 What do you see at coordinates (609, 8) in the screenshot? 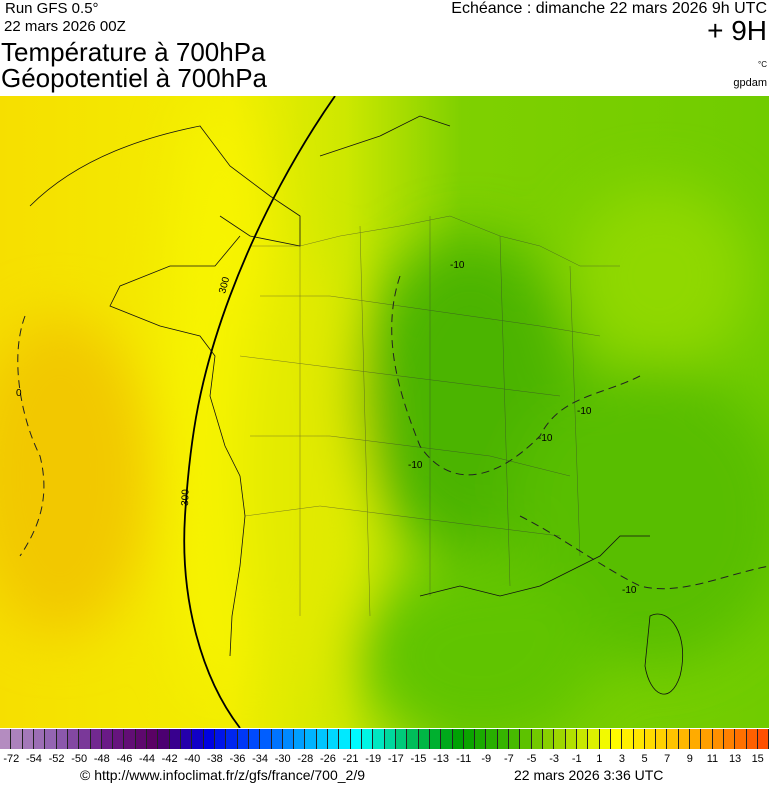
I see `valid-time: Echéance : dimanche 22 mars 2026 9h UTC` at bounding box center [609, 8].